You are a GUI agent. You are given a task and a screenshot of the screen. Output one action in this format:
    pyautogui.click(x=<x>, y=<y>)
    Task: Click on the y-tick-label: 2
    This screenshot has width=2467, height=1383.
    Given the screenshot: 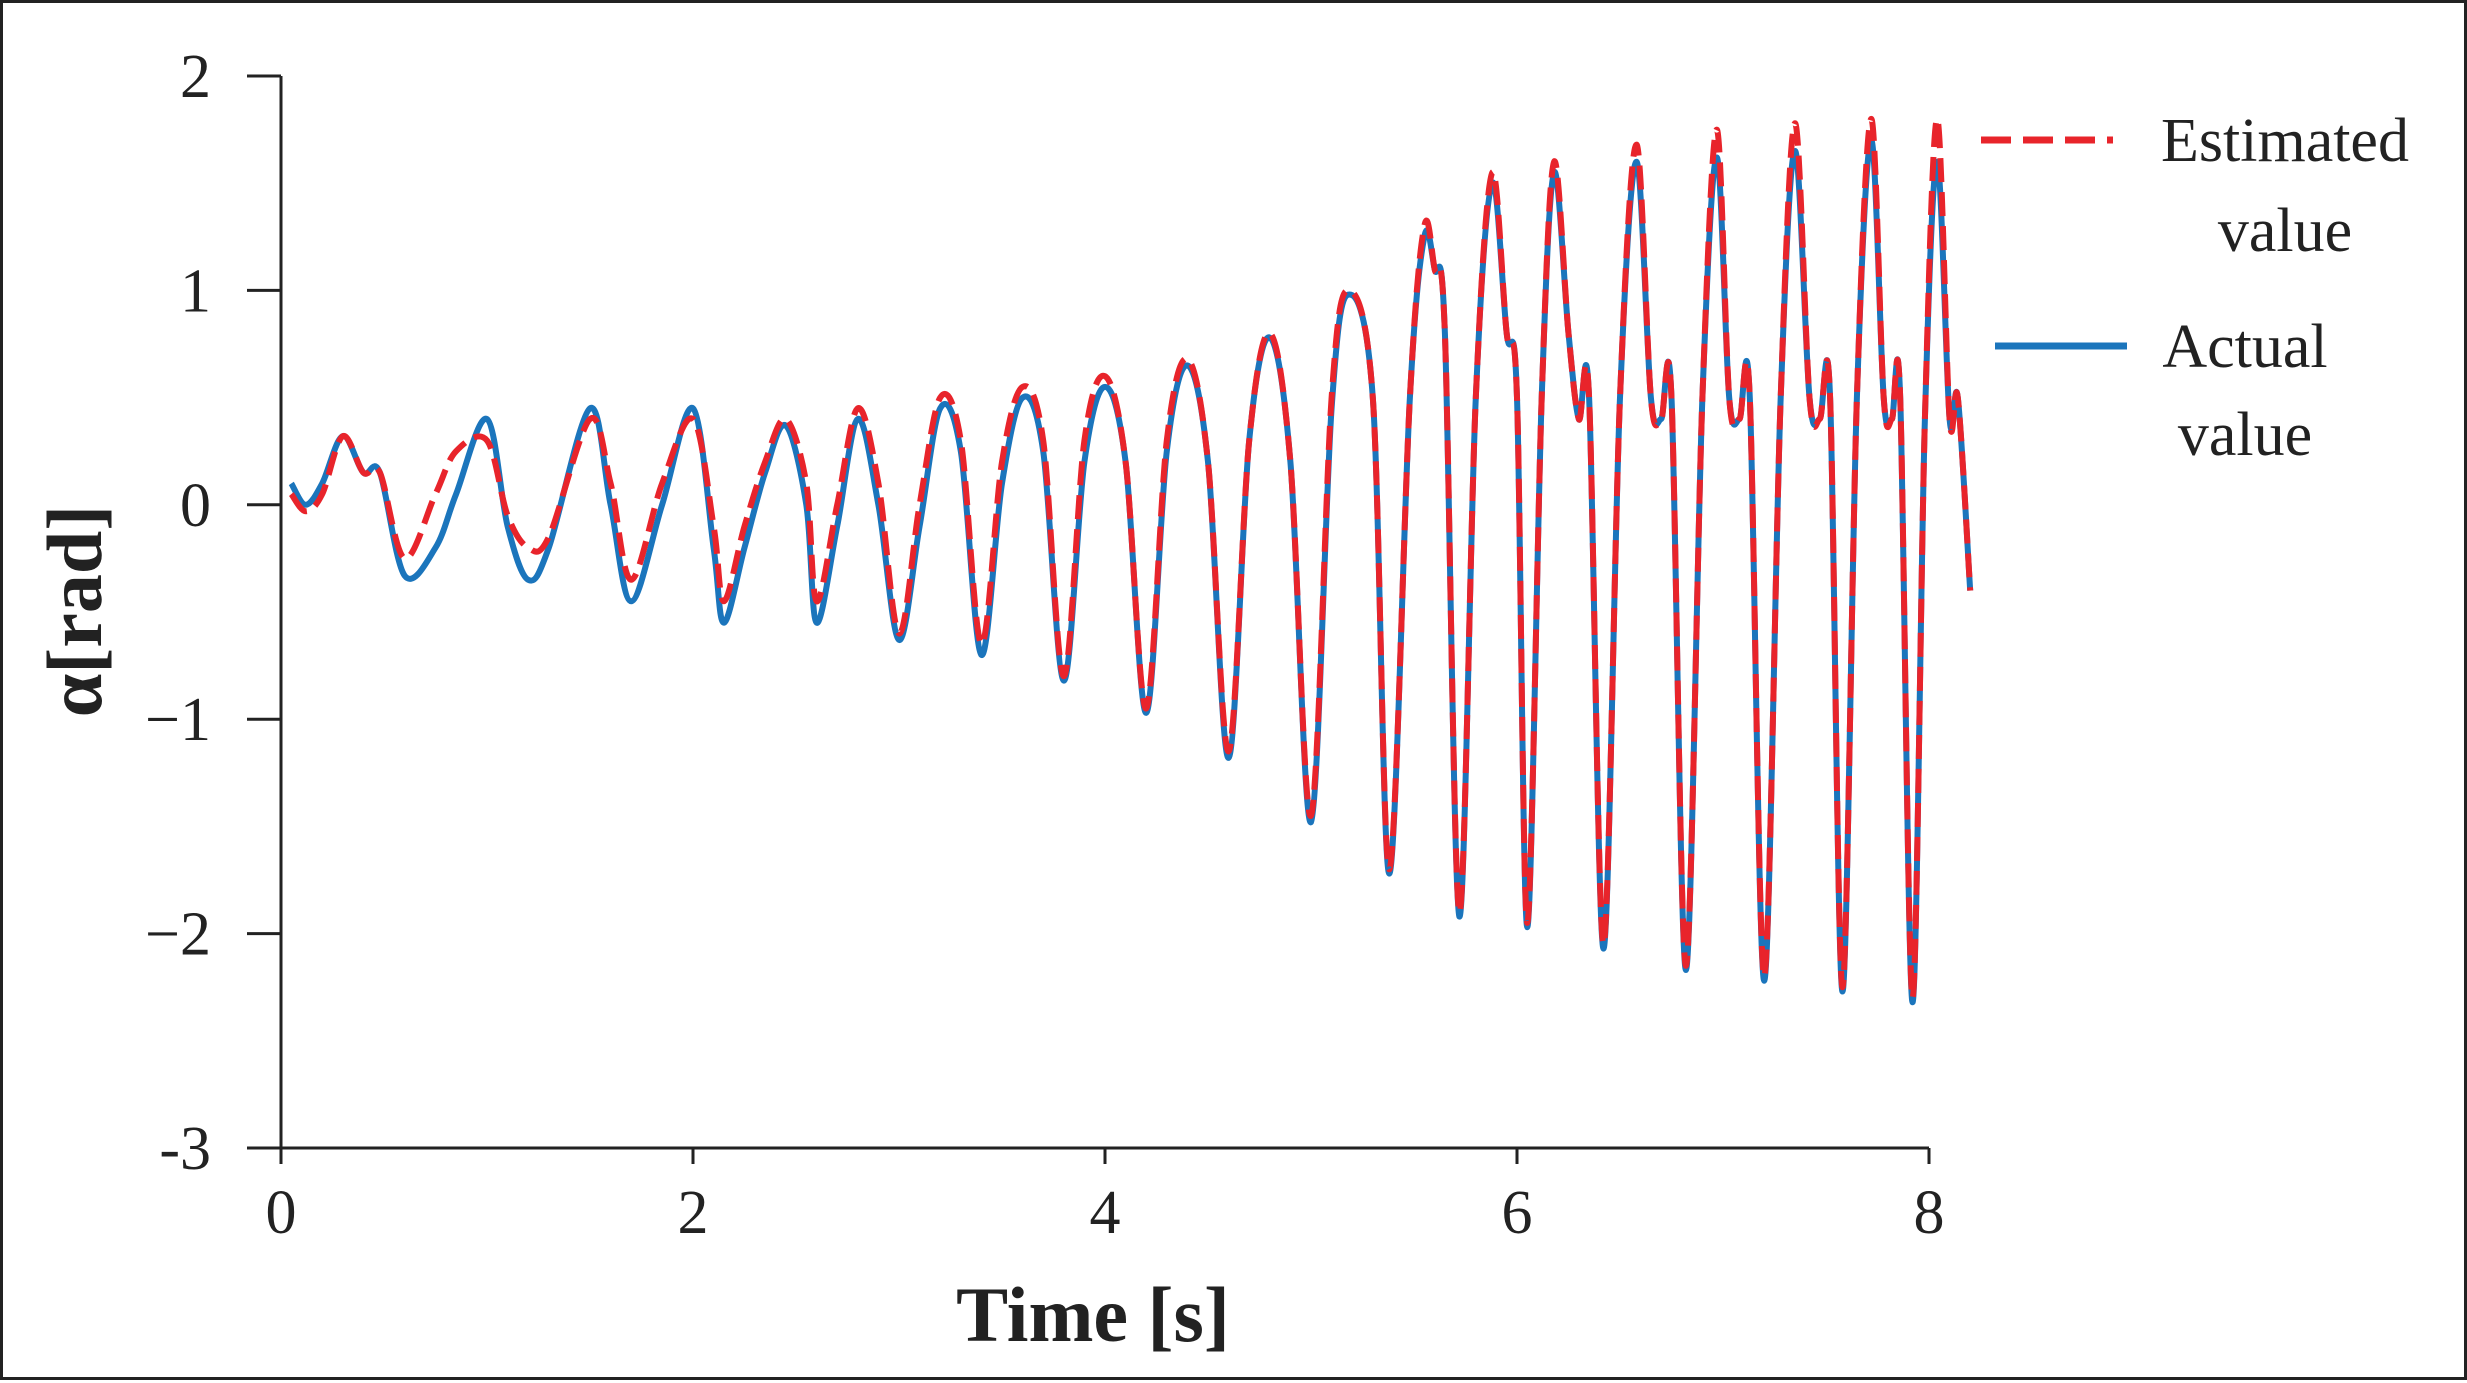 What is the action you would take?
    pyautogui.click(x=195, y=77)
    